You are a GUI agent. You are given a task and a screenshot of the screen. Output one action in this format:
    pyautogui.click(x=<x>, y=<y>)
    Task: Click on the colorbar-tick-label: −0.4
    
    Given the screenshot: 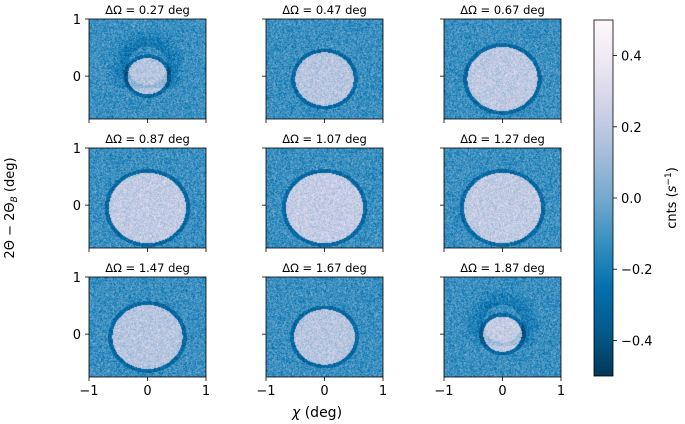 What is the action you would take?
    pyautogui.click(x=637, y=341)
    